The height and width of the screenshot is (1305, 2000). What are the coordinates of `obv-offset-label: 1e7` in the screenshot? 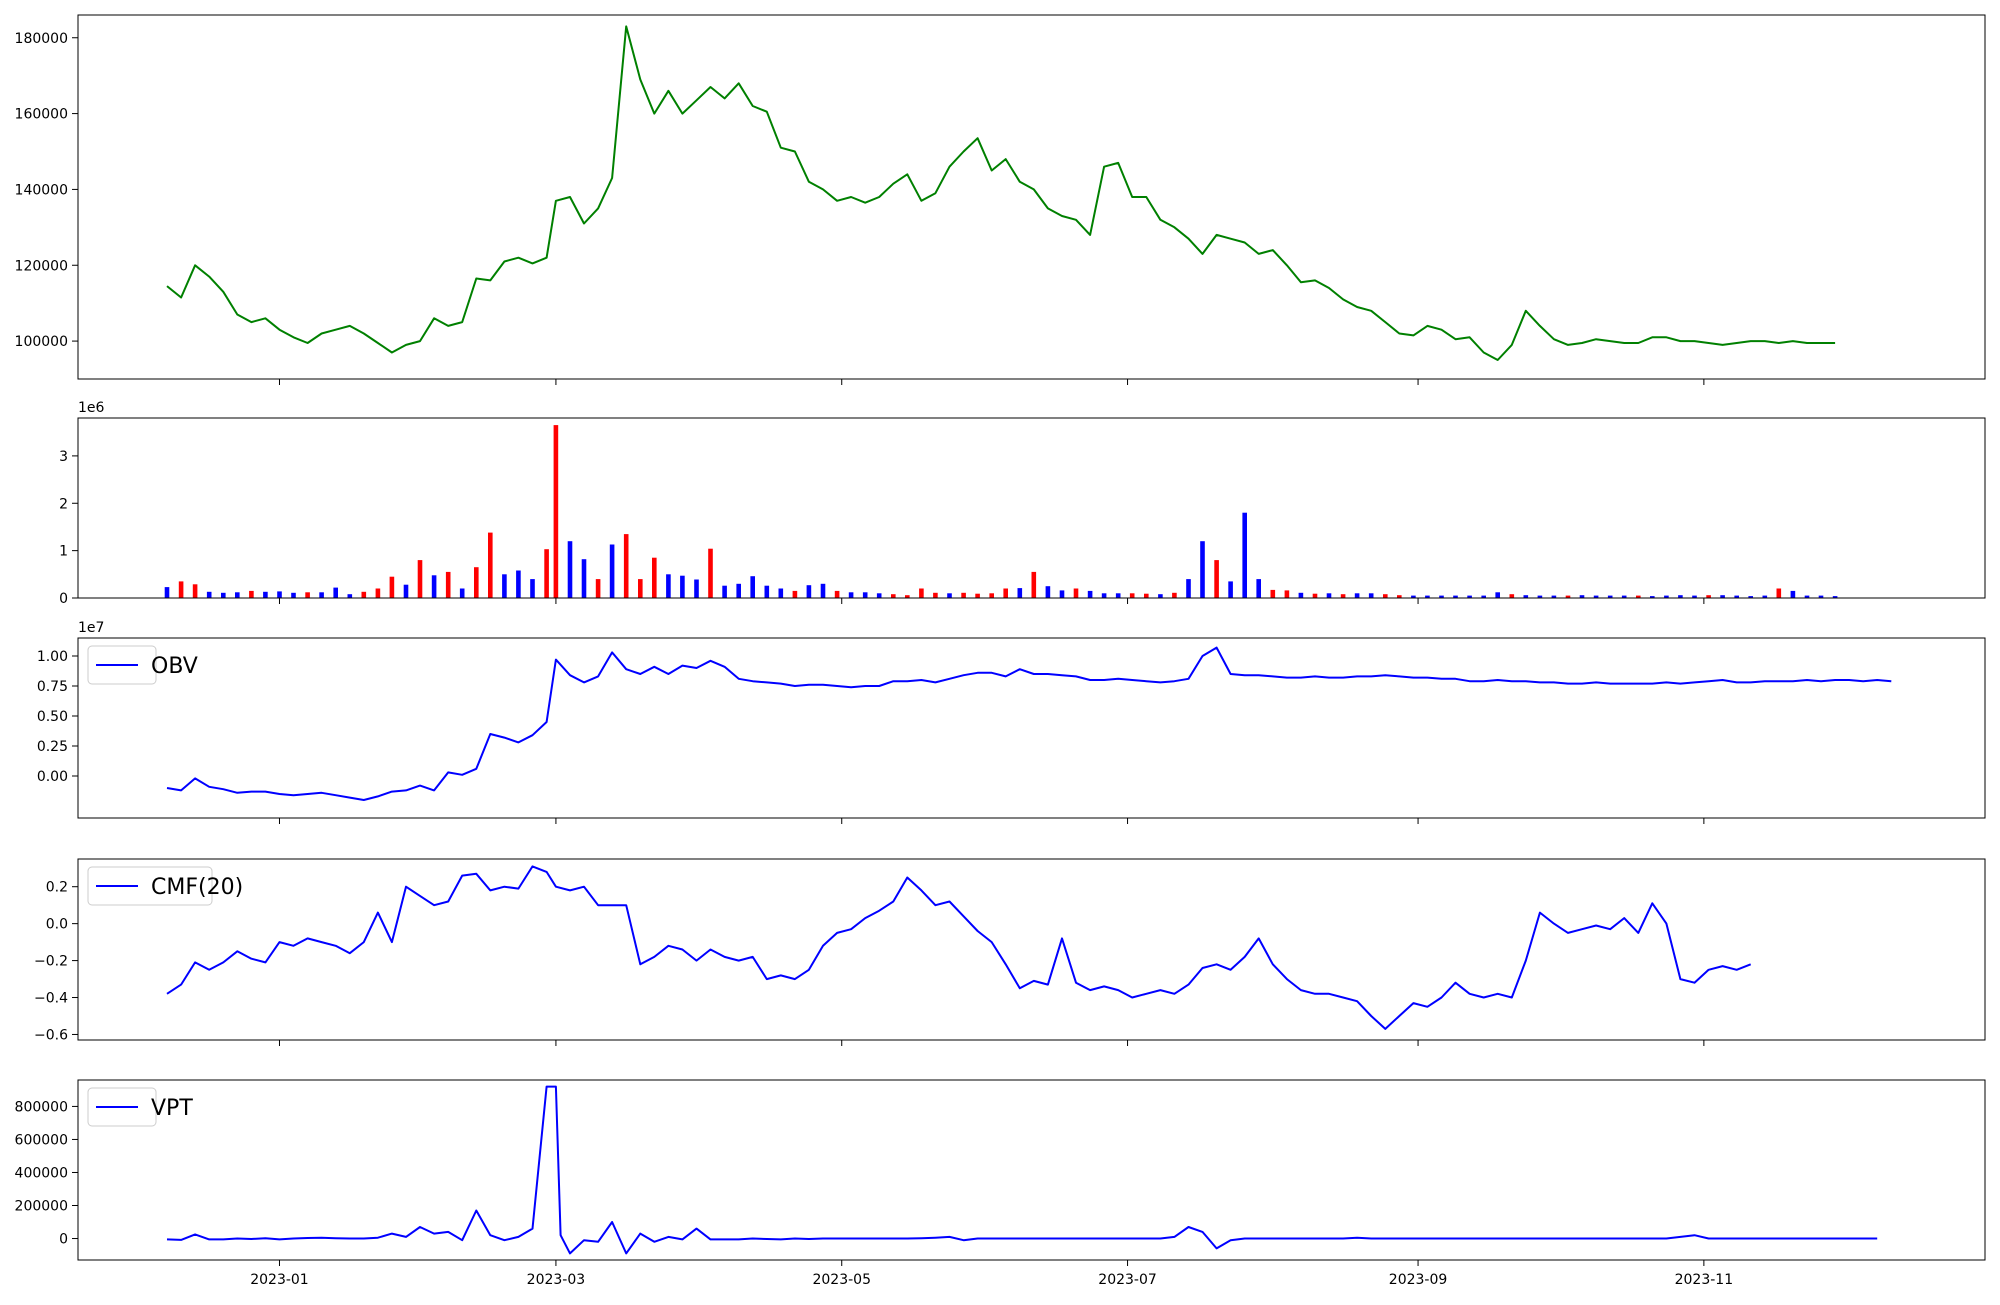 It's located at (91, 628).